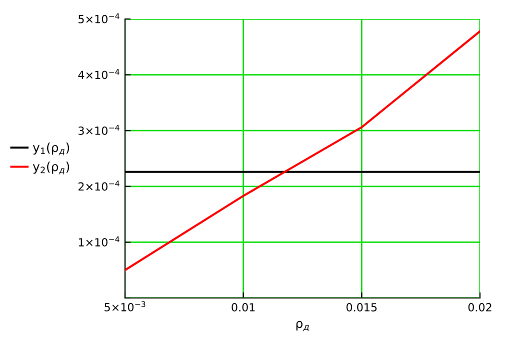 This screenshot has width=514, height=350. What do you see at coordinates (99, 185) in the screenshot?
I see `y-tick-label: 2×10$^{−4}$` at bounding box center [99, 185].